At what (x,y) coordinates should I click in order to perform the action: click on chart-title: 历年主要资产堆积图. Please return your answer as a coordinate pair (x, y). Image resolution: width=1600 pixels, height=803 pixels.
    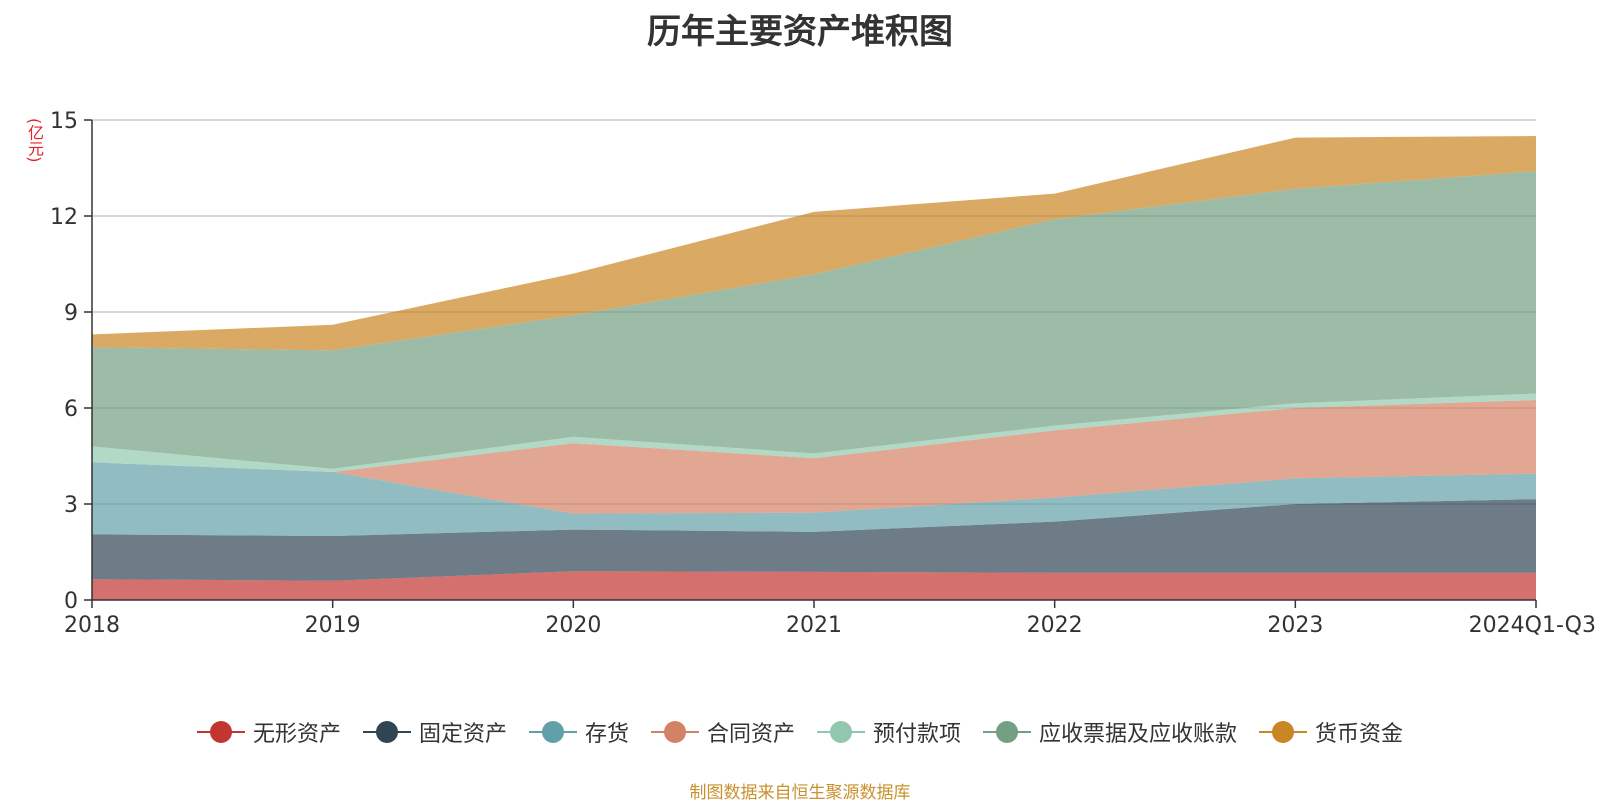
    Looking at the image, I should click on (800, 32).